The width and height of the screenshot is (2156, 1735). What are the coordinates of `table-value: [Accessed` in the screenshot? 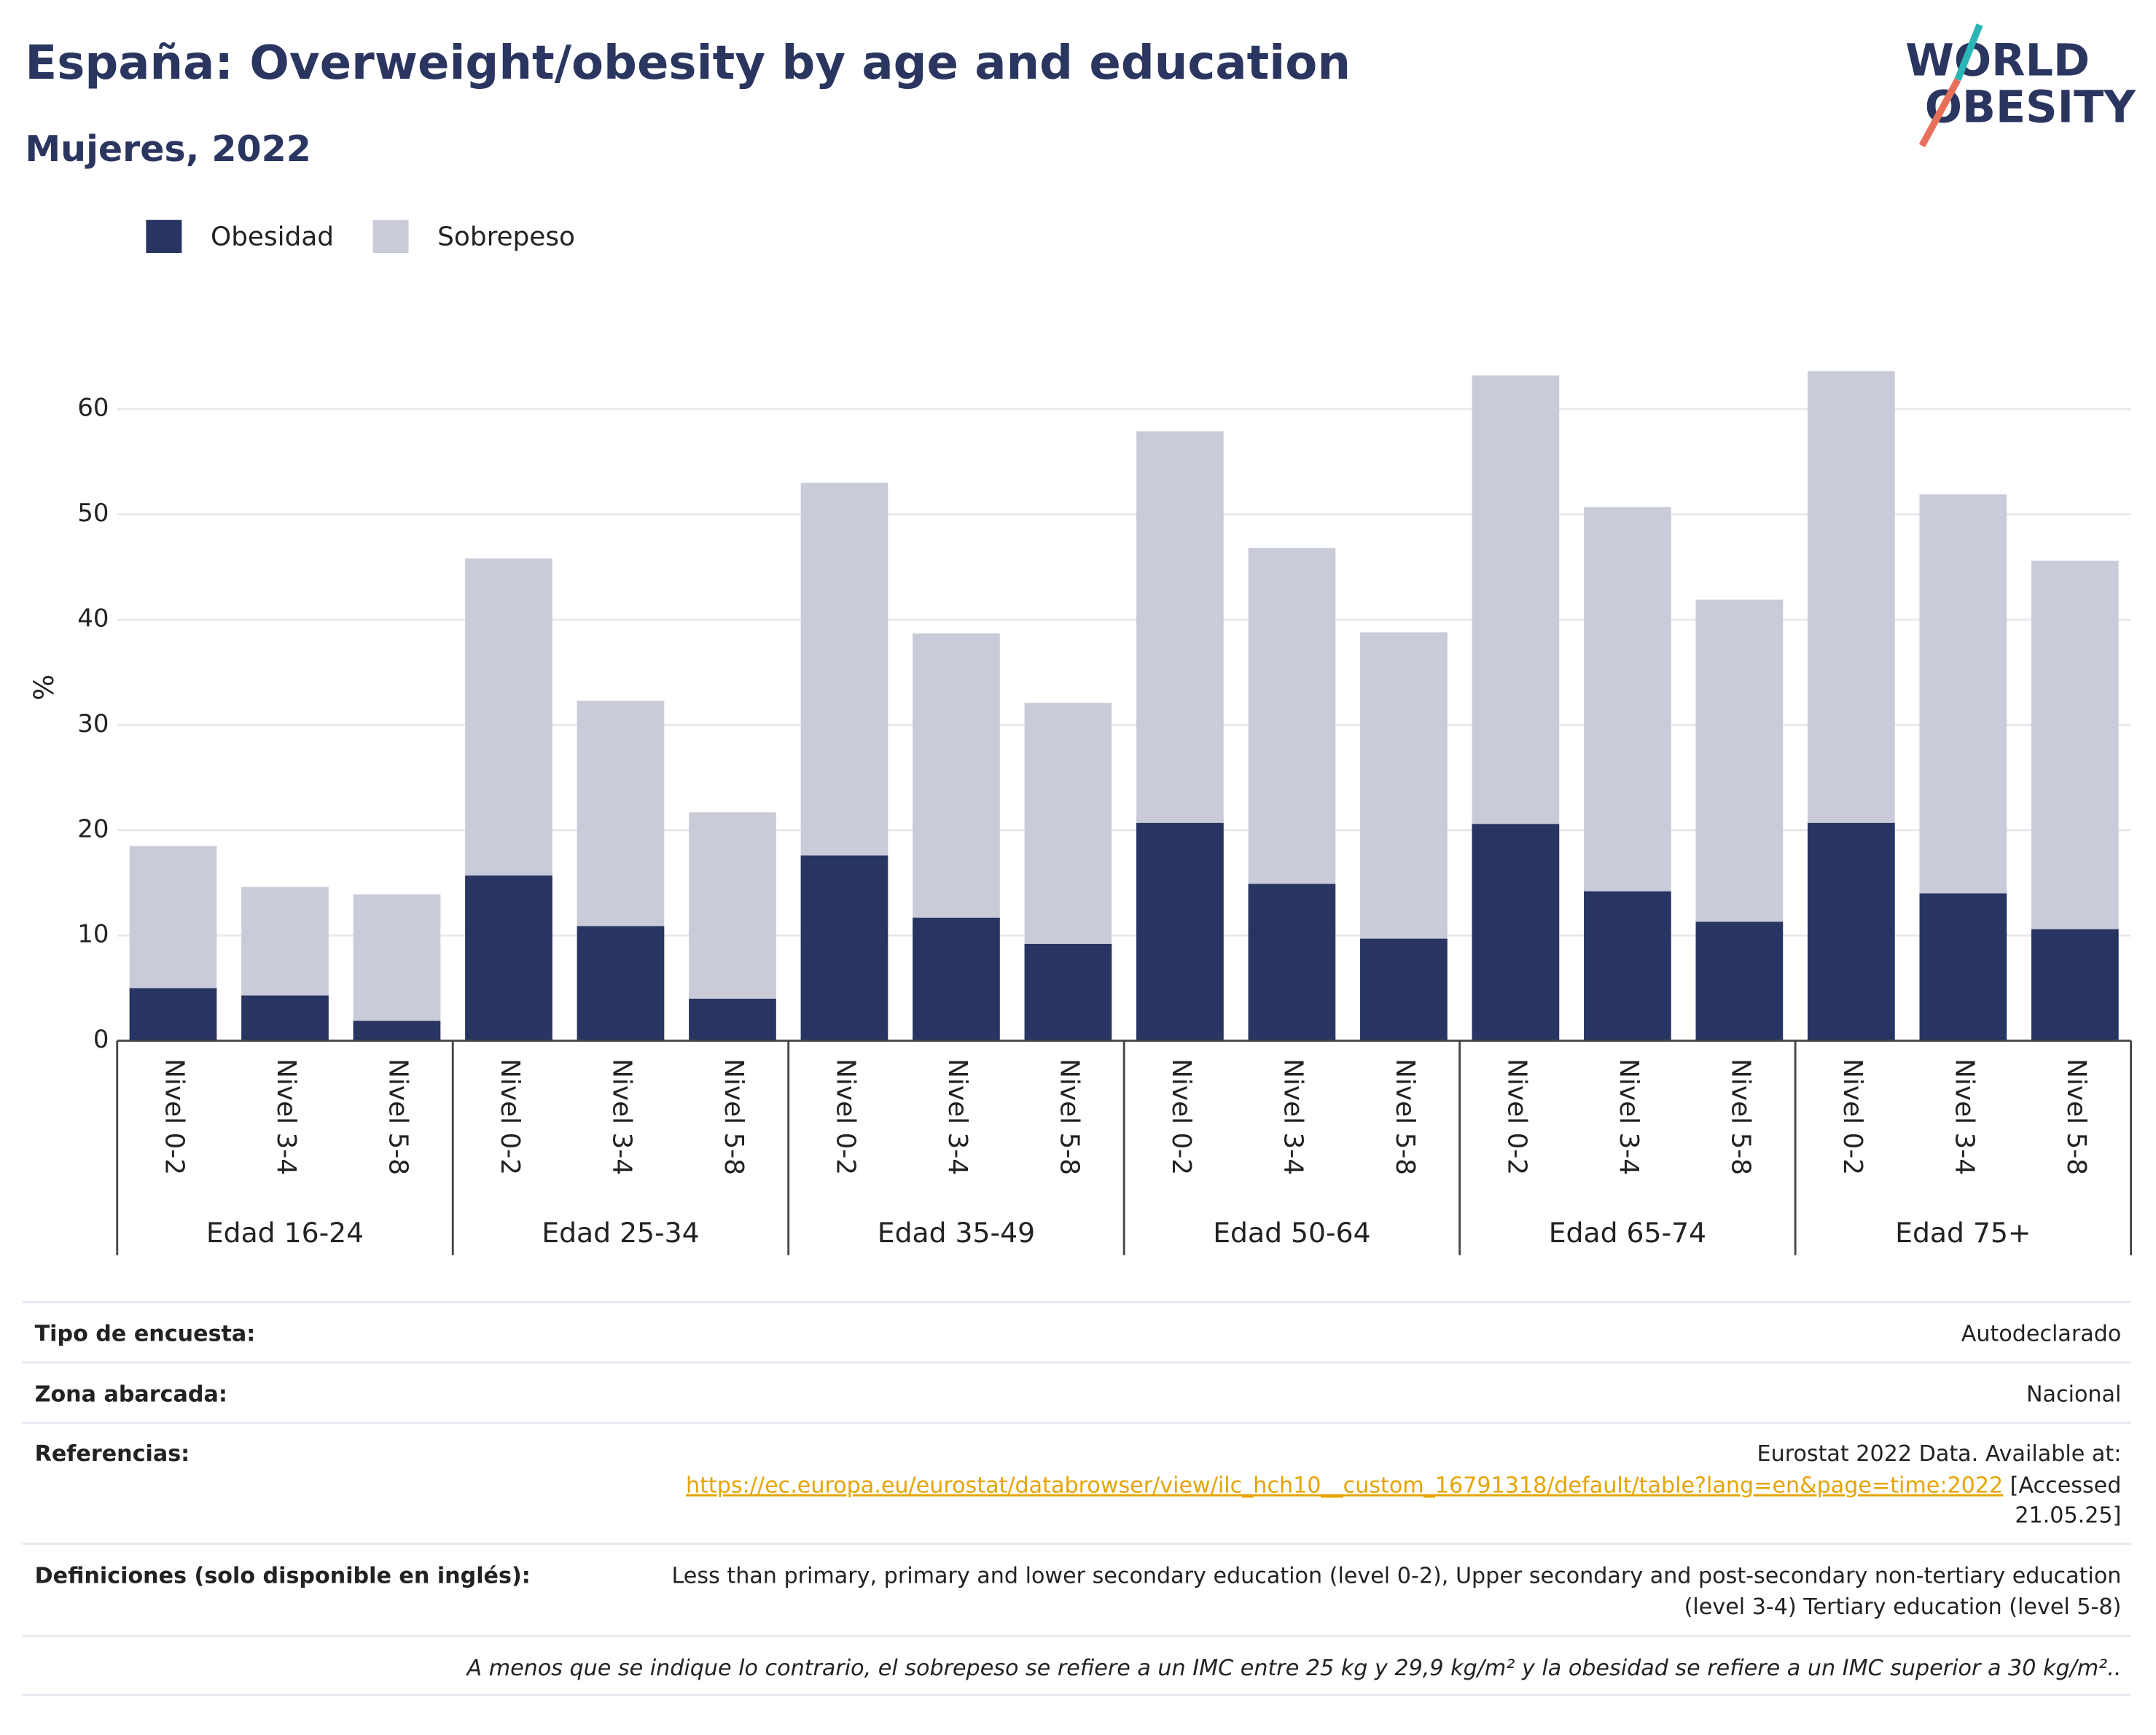 It's located at (2066, 1485).